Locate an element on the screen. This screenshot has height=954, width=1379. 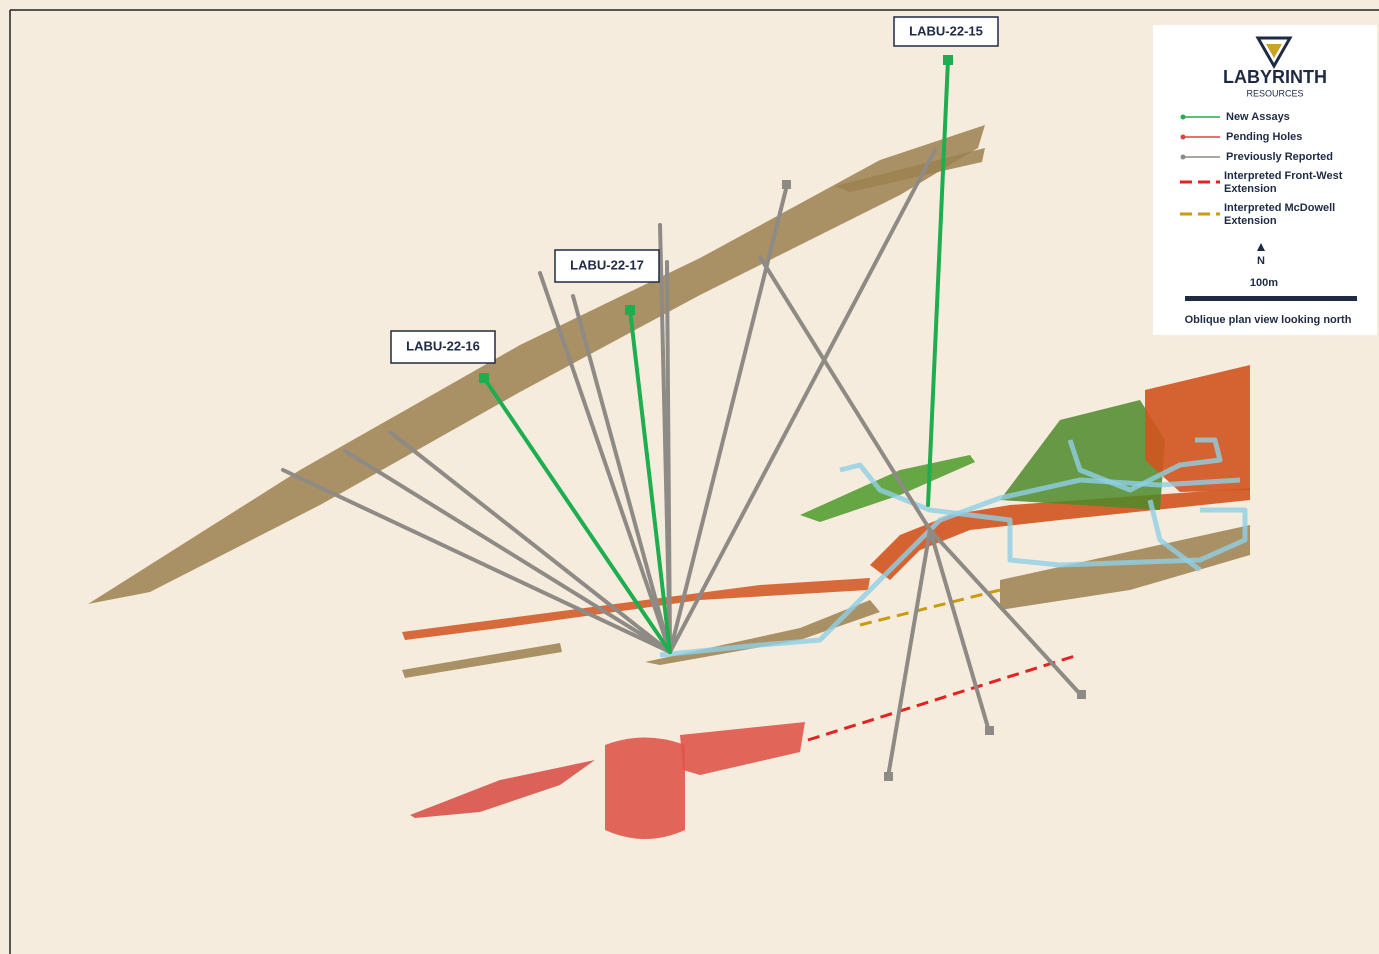
tunnels is located at coordinates (953, 547).